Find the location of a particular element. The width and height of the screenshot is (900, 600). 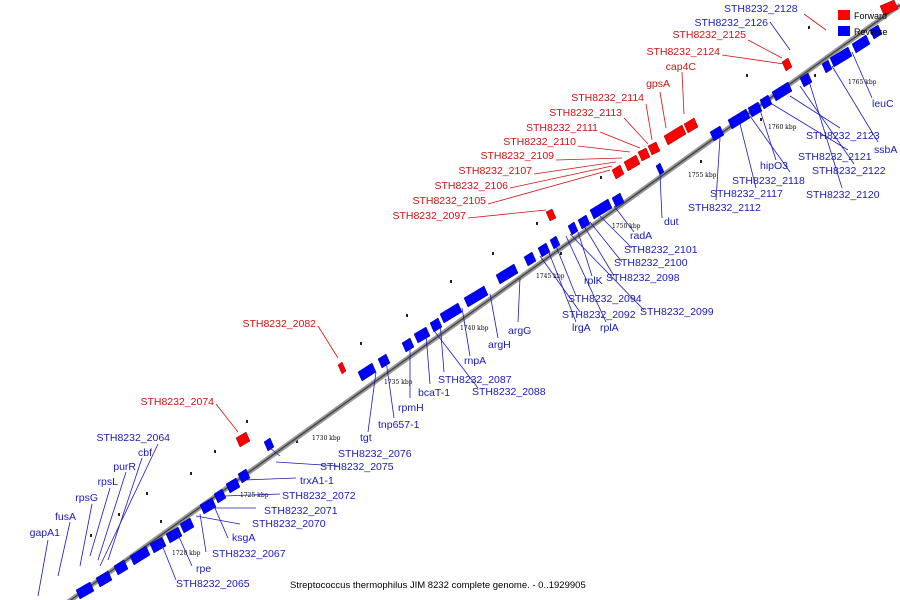

gene-label: STH8232_2067 is located at coordinates (249, 554).